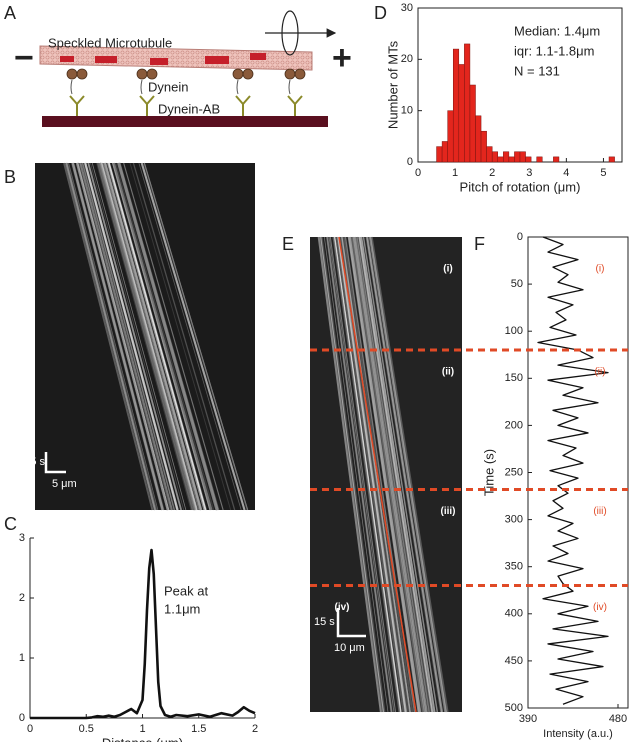 Image resolution: width=632 pixels, height=742 pixels. Describe the element at coordinates (186, 74) in the screenshot. I see `dynein-motors` at that location.